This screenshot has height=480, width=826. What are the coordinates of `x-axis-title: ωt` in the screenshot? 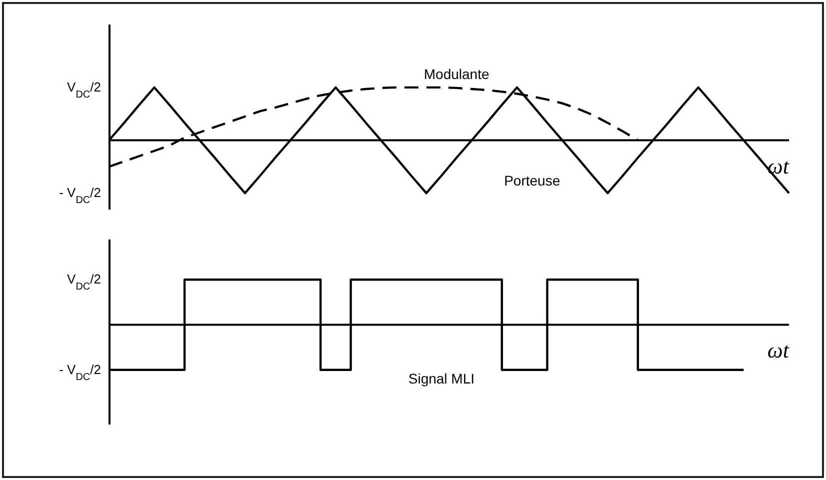 It's located at (778, 350).